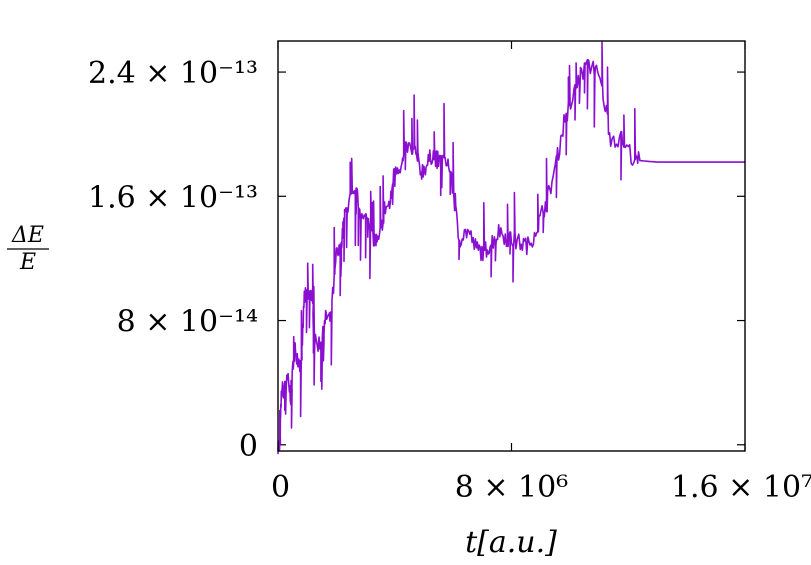 The image size is (811, 565). What do you see at coordinates (28, 249) in the screenshot?
I see `y-axis-label: ΔE E` at bounding box center [28, 249].